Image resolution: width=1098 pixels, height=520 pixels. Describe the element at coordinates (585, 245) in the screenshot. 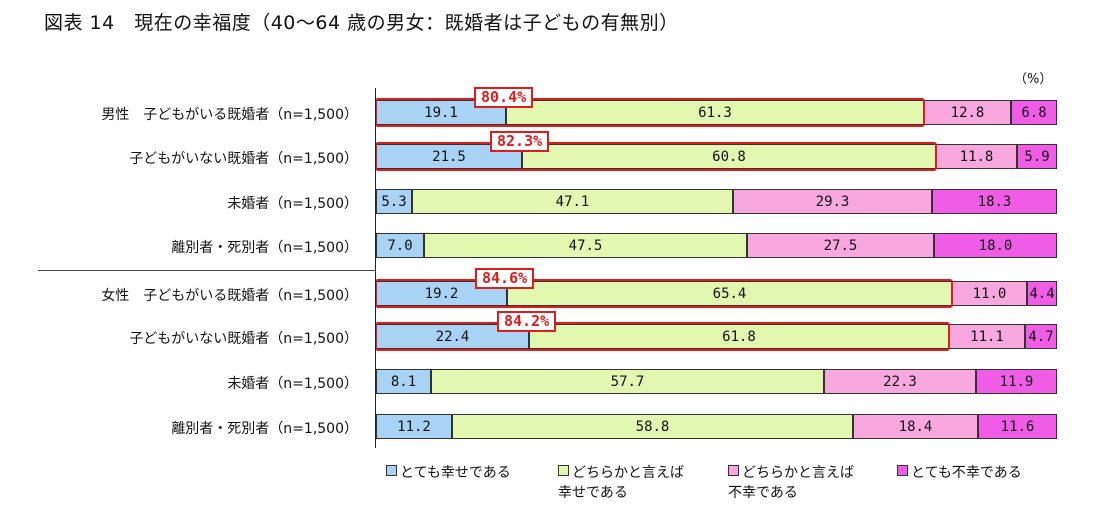

I see `bar-segment: 47.5` at that location.